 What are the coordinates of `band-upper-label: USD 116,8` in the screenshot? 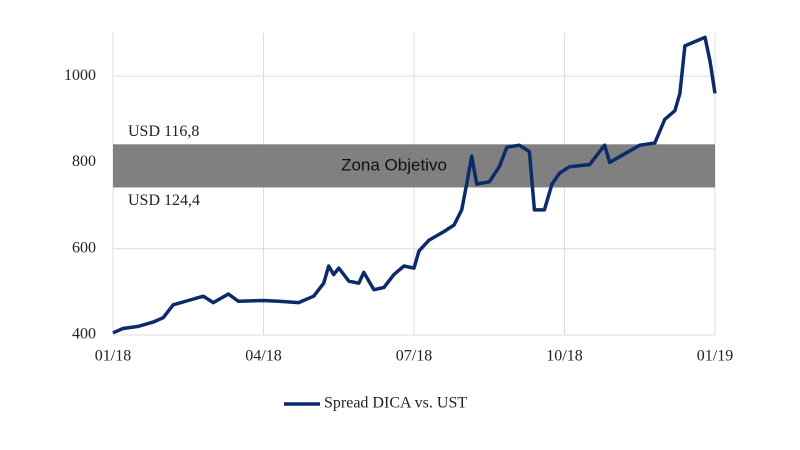 It's located at (163, 131).